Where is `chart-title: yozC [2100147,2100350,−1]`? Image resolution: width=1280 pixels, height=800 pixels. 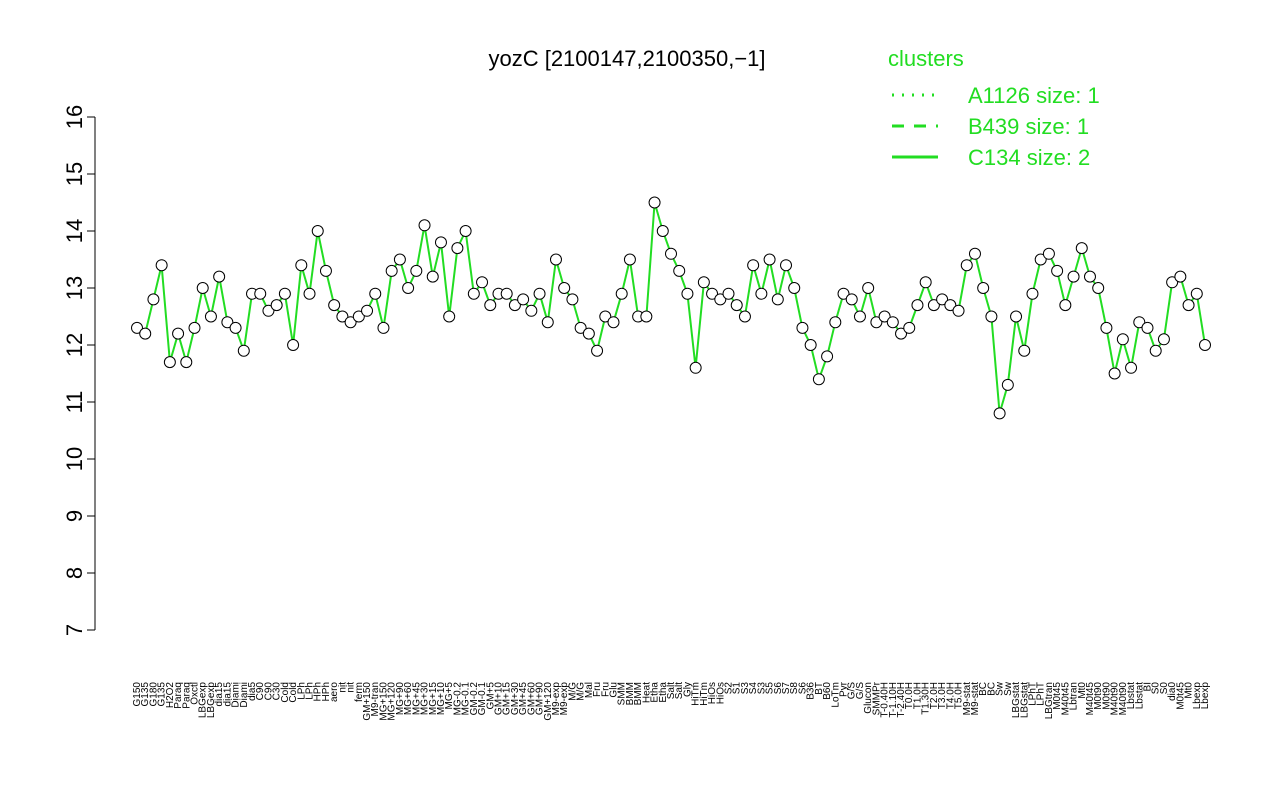
chart-title: yozC [2100147,2100350,−1] is located at coordinates (626, 58).